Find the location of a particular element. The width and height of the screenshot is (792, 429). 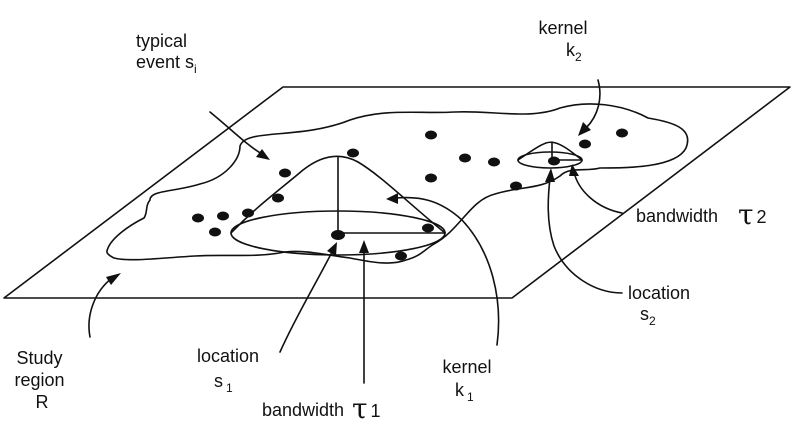

kernel-k1-surface is located at coordinates (338, 205).